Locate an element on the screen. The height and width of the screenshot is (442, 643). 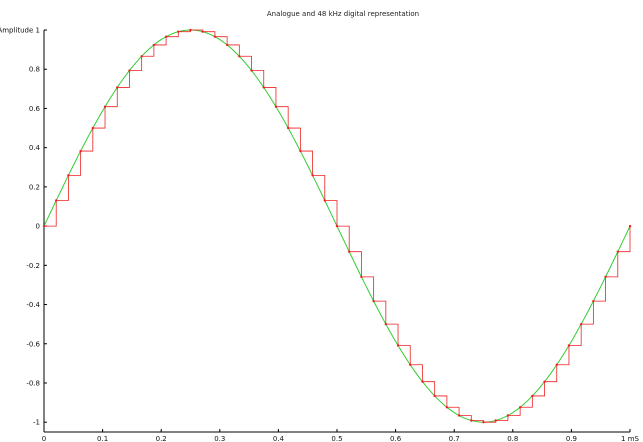
y-tick-label: -0.6 is located at coordinates (33, 344).